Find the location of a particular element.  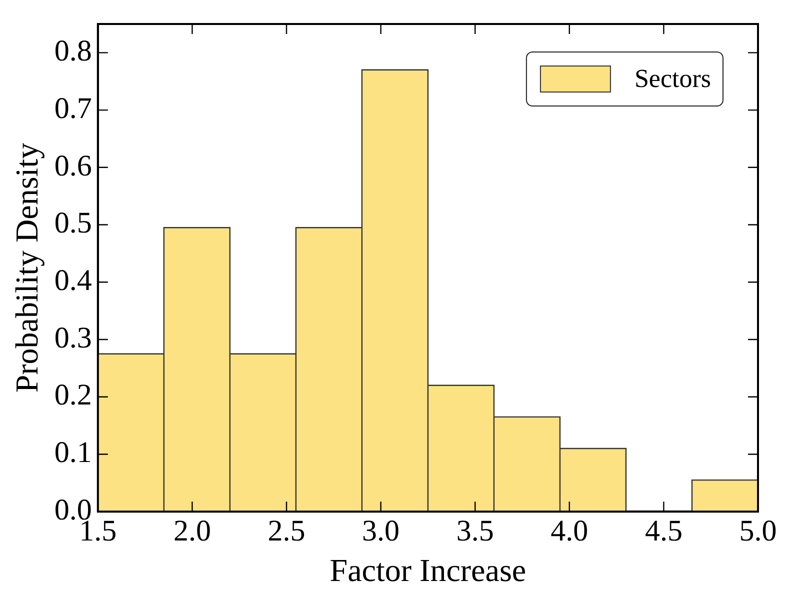

x-axis-title: Factor Increase is located at coordinates (428, 570).